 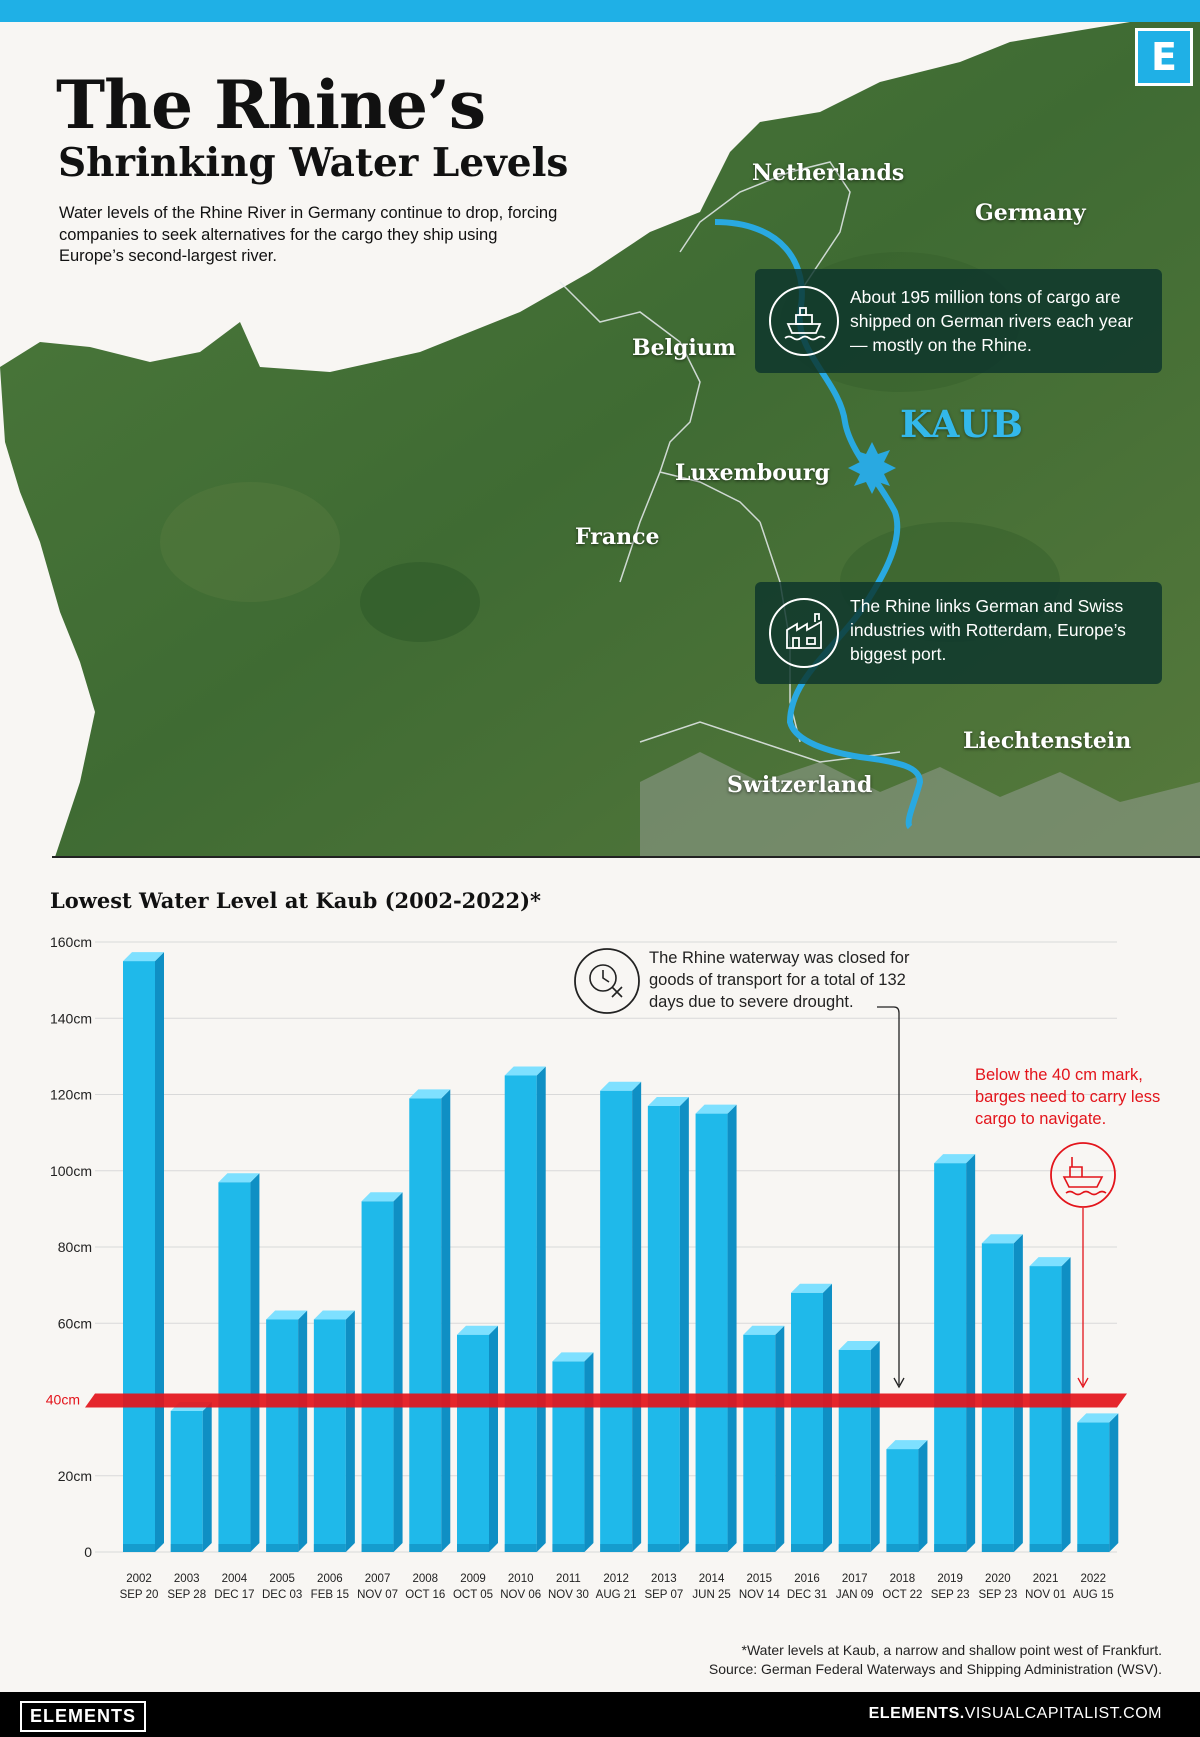 What do you see at coordinates (600, 11) in the screenshot?
I see `top-accent-bar` at bounding box center [600, 11].